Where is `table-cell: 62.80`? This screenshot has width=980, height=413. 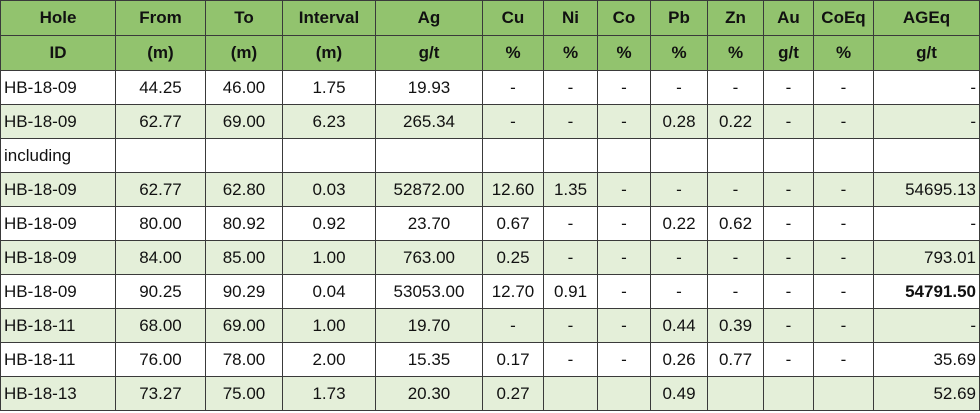
table-cell: 62.80 is located at coordinates (244, 189).